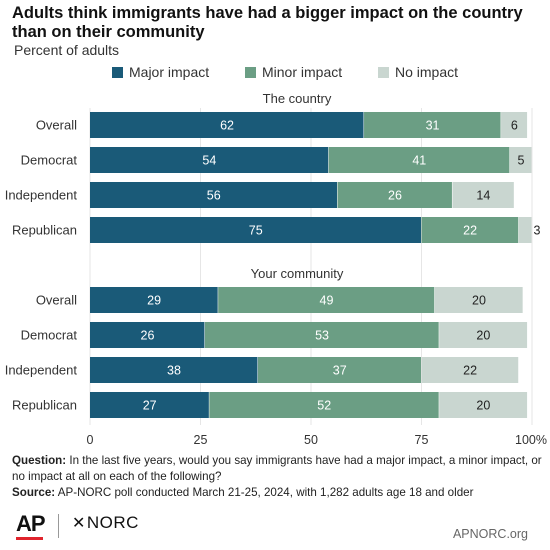 The image size is (550, 550). Describe the element at coordinates (537, 231) in the screenshot. I see `data-label-none: 3` at that location.